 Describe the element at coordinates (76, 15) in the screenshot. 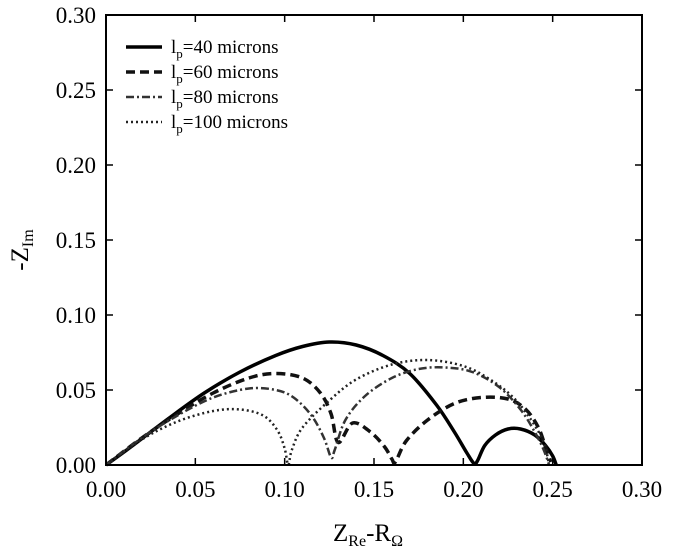

I see `y-tick-label: 0.30` at that location.